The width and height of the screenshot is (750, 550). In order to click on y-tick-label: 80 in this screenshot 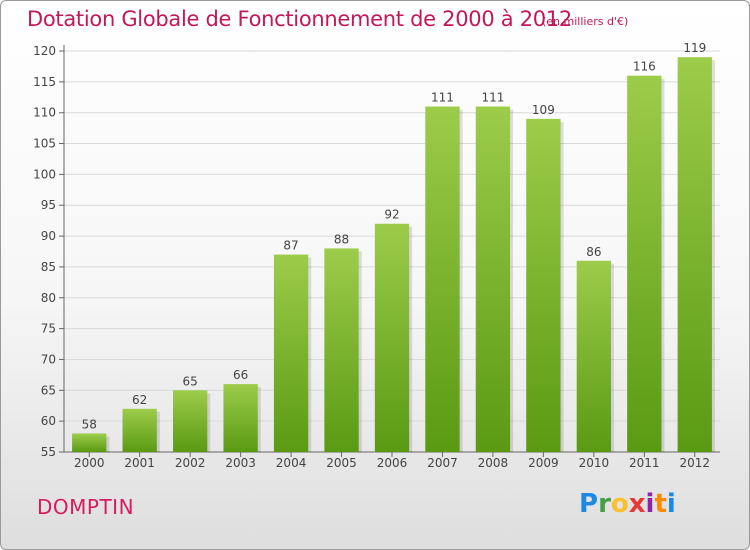, I will do `click(48, 298)`.